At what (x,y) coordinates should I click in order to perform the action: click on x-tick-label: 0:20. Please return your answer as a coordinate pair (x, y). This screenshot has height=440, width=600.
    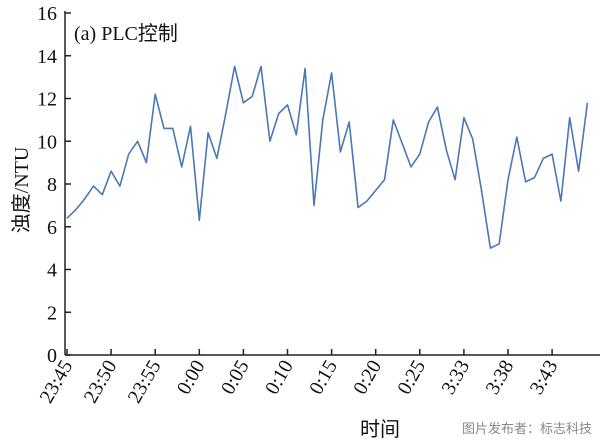
    Looking at the image, I should click on (367, 378).